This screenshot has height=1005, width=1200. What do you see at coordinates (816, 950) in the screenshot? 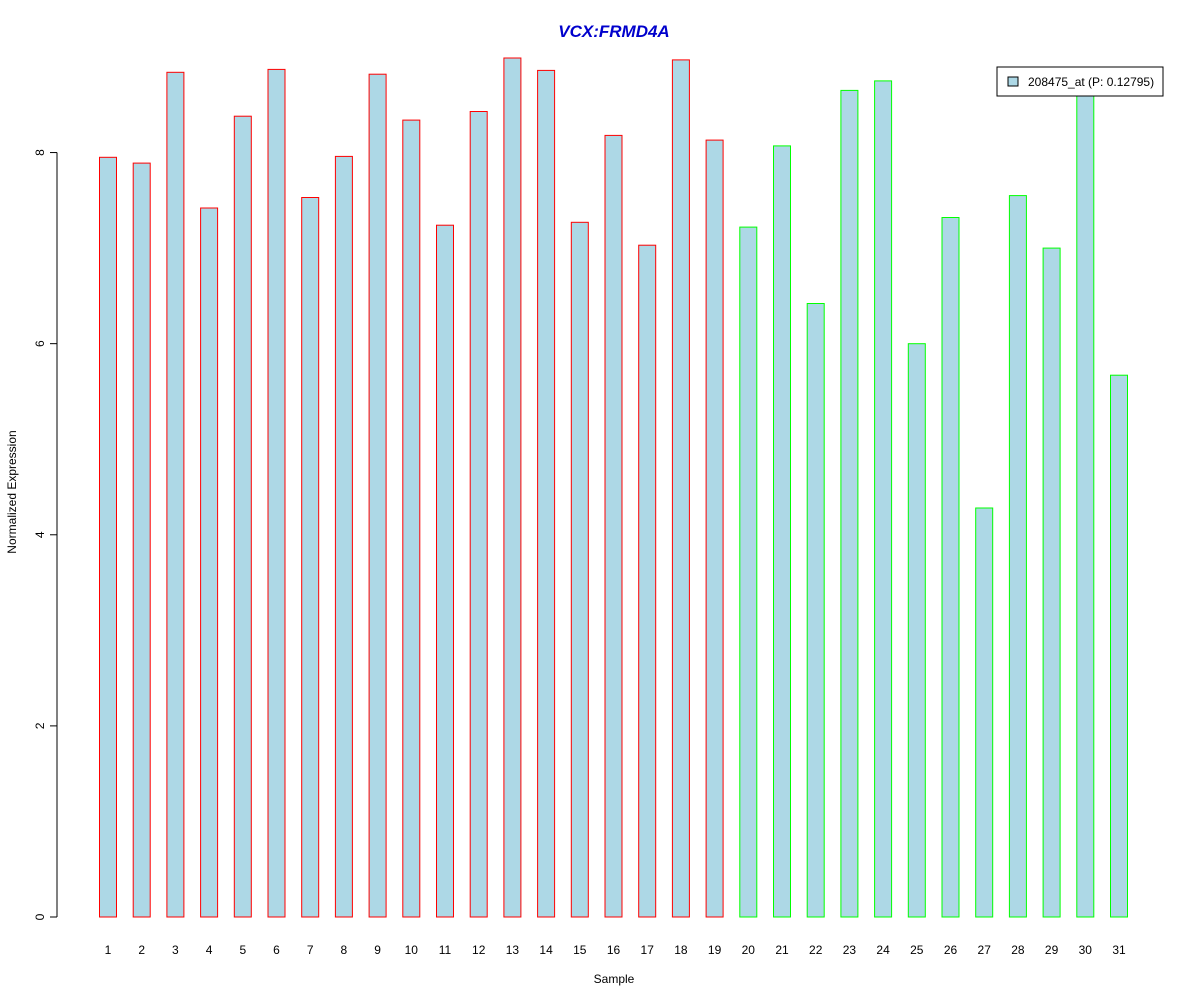
I see `x-tick-label: 22` at bounding box center [816, 950].